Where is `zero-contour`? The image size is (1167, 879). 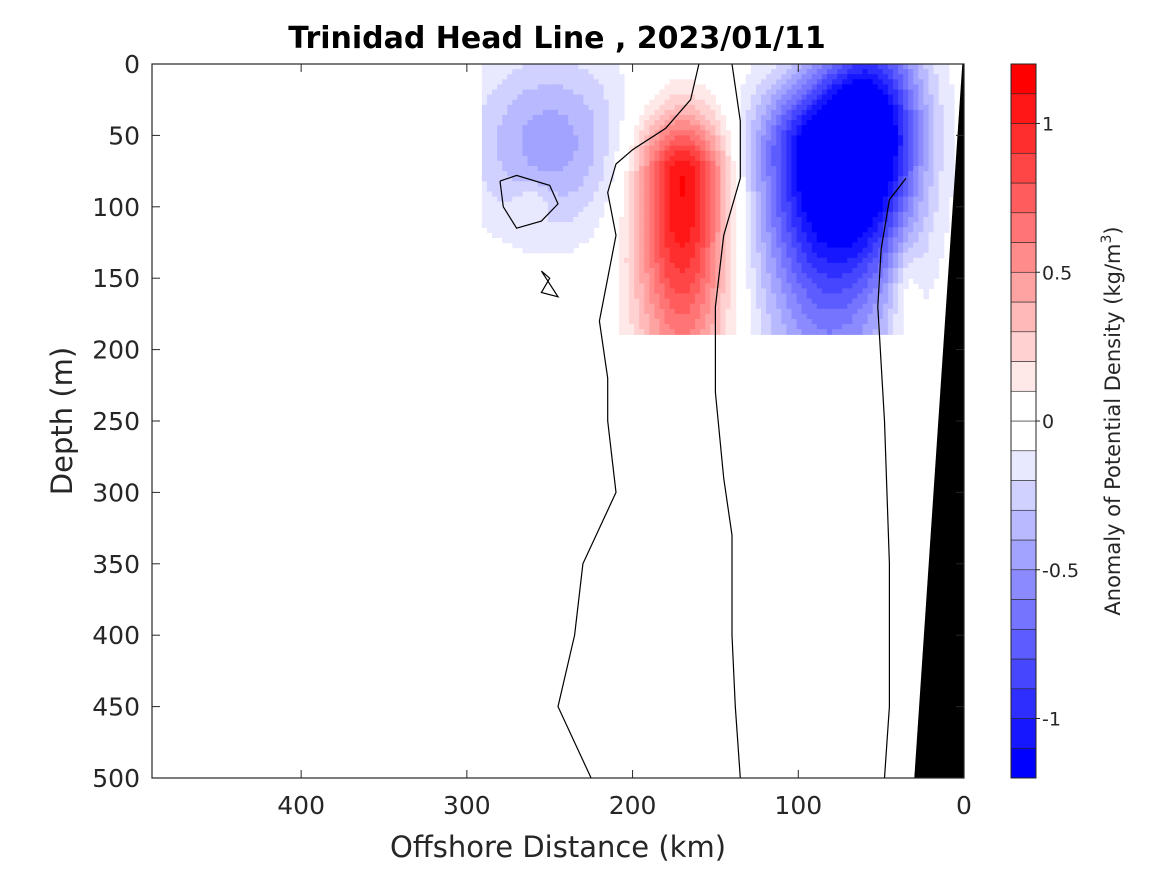 zero-contour is located at coordinates (892, 478).